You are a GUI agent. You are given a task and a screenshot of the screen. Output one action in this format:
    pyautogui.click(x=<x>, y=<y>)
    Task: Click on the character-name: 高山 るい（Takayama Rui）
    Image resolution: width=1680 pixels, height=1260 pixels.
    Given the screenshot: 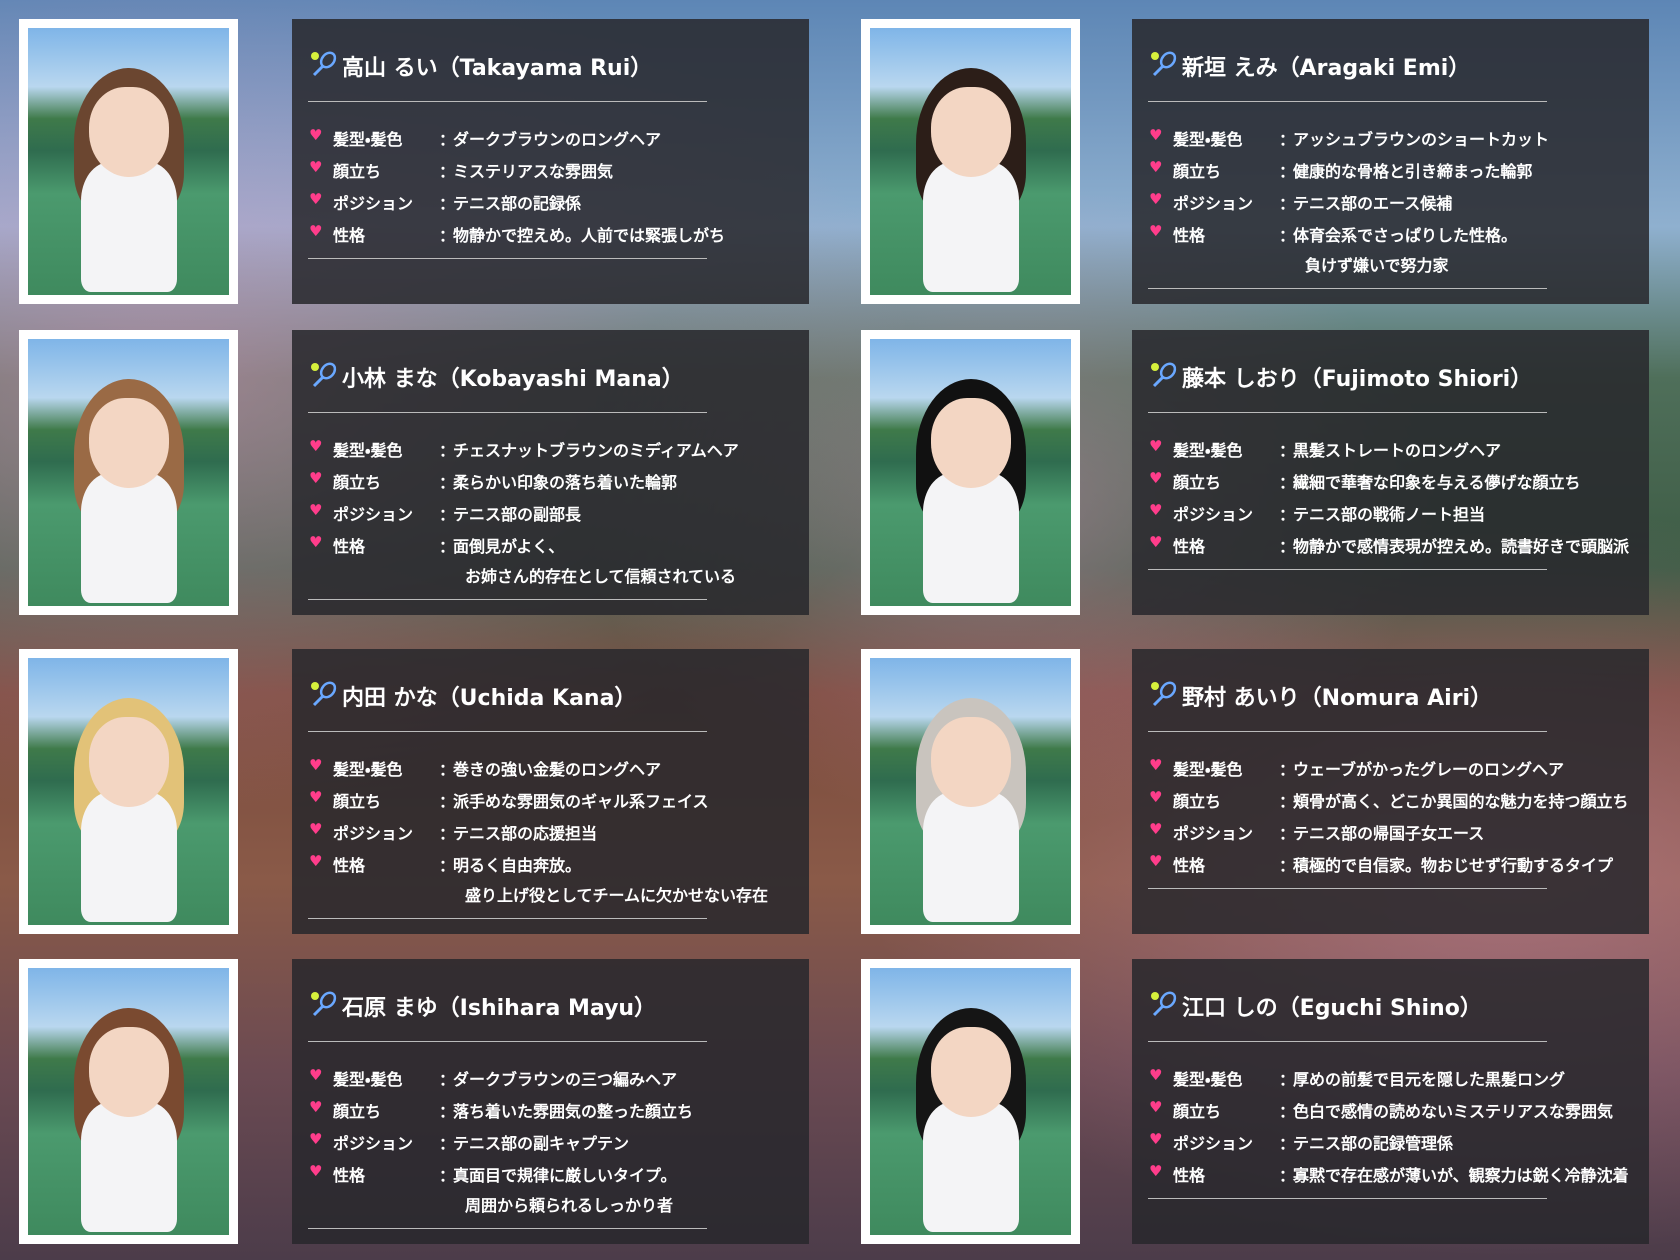 What is the action you would take?
    pyautogui.click(x=497, y=68)
    